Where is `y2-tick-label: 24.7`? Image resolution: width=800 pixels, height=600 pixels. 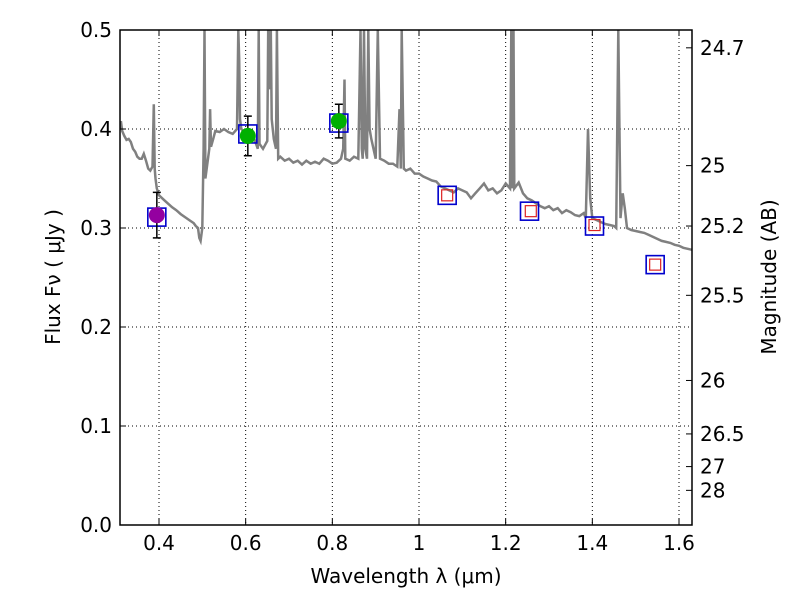 y2-tick-label: 24.7 is located at coordinates (722, 48).